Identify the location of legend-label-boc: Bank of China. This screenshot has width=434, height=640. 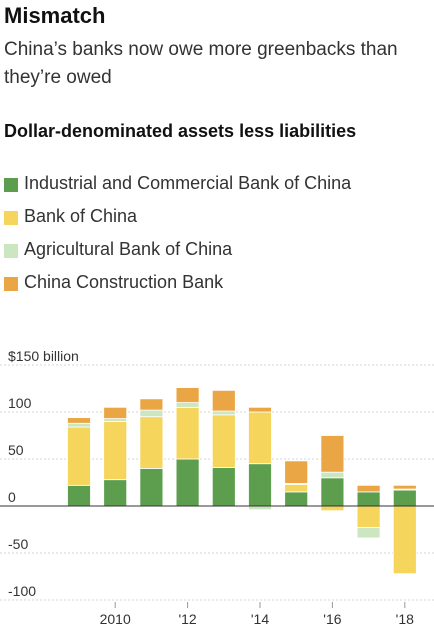
(81, 216).